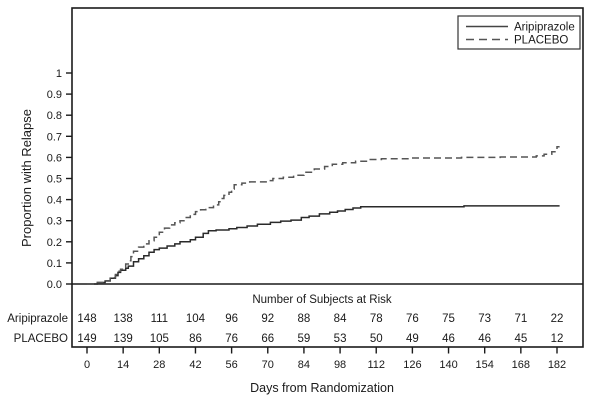 The image size is (600, 411). Describe the element at coordinates (54, 285) in the screenshot. I see `y-tick-label: 0.0` at that location.